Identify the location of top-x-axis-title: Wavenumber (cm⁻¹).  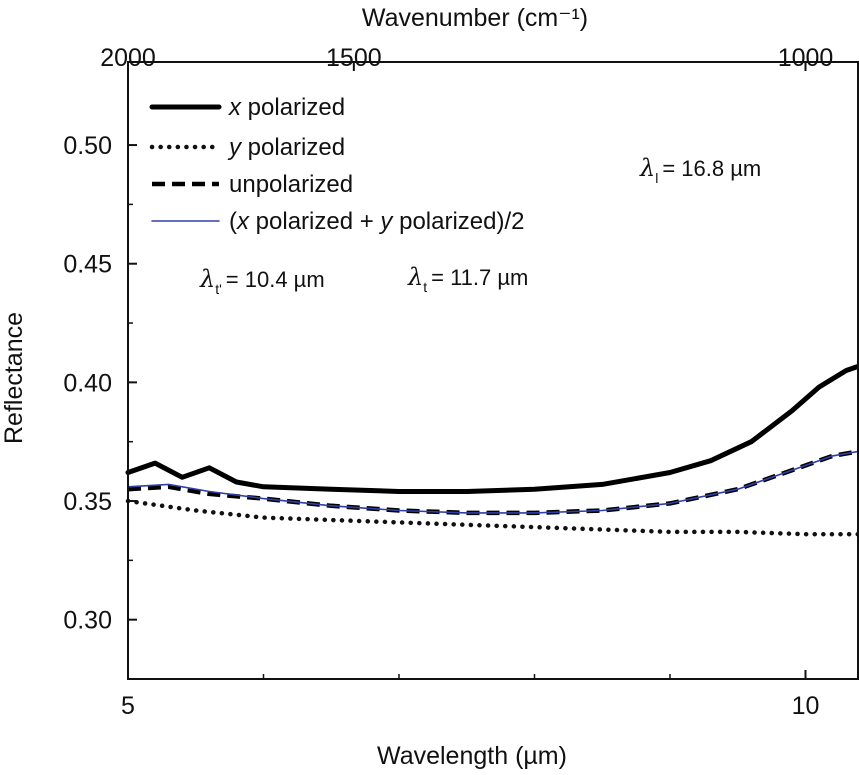
(475, 18).